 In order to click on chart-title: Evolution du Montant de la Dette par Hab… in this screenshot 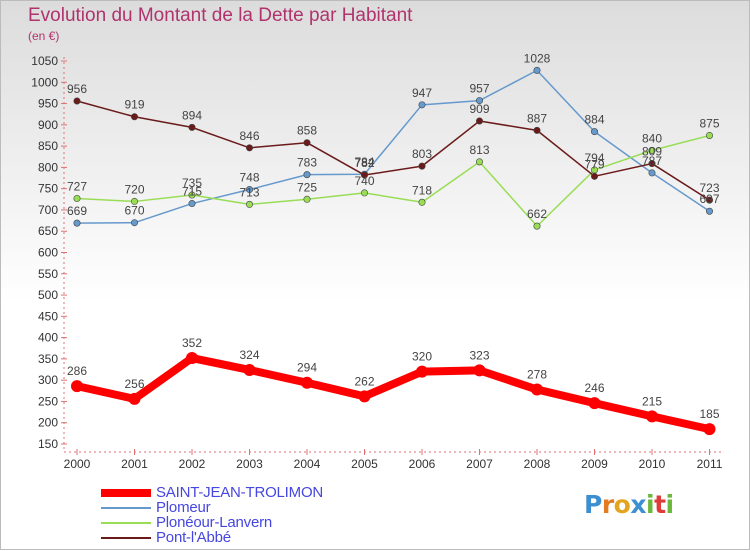, I will do `click(220, 15)`.